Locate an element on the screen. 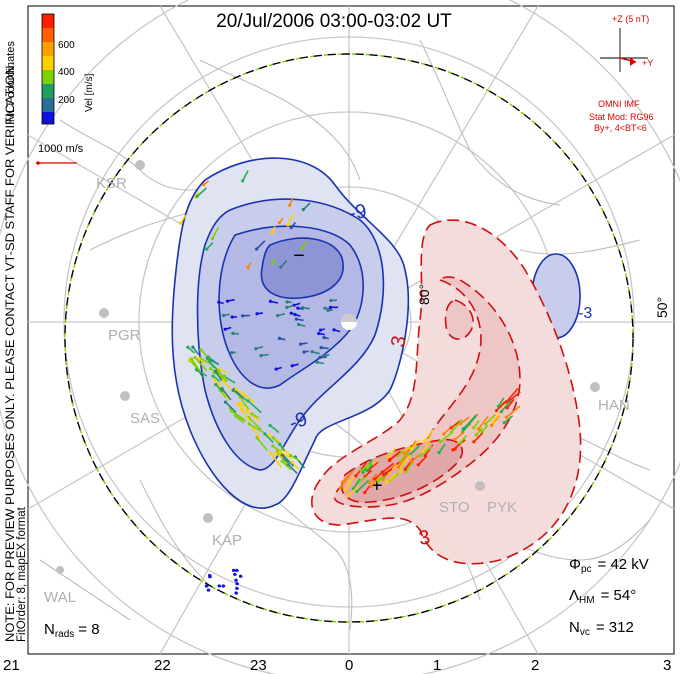 This screenshot has width=680, height=674. colorbar-tick-200: 200 is located at coordinates (66, 100).